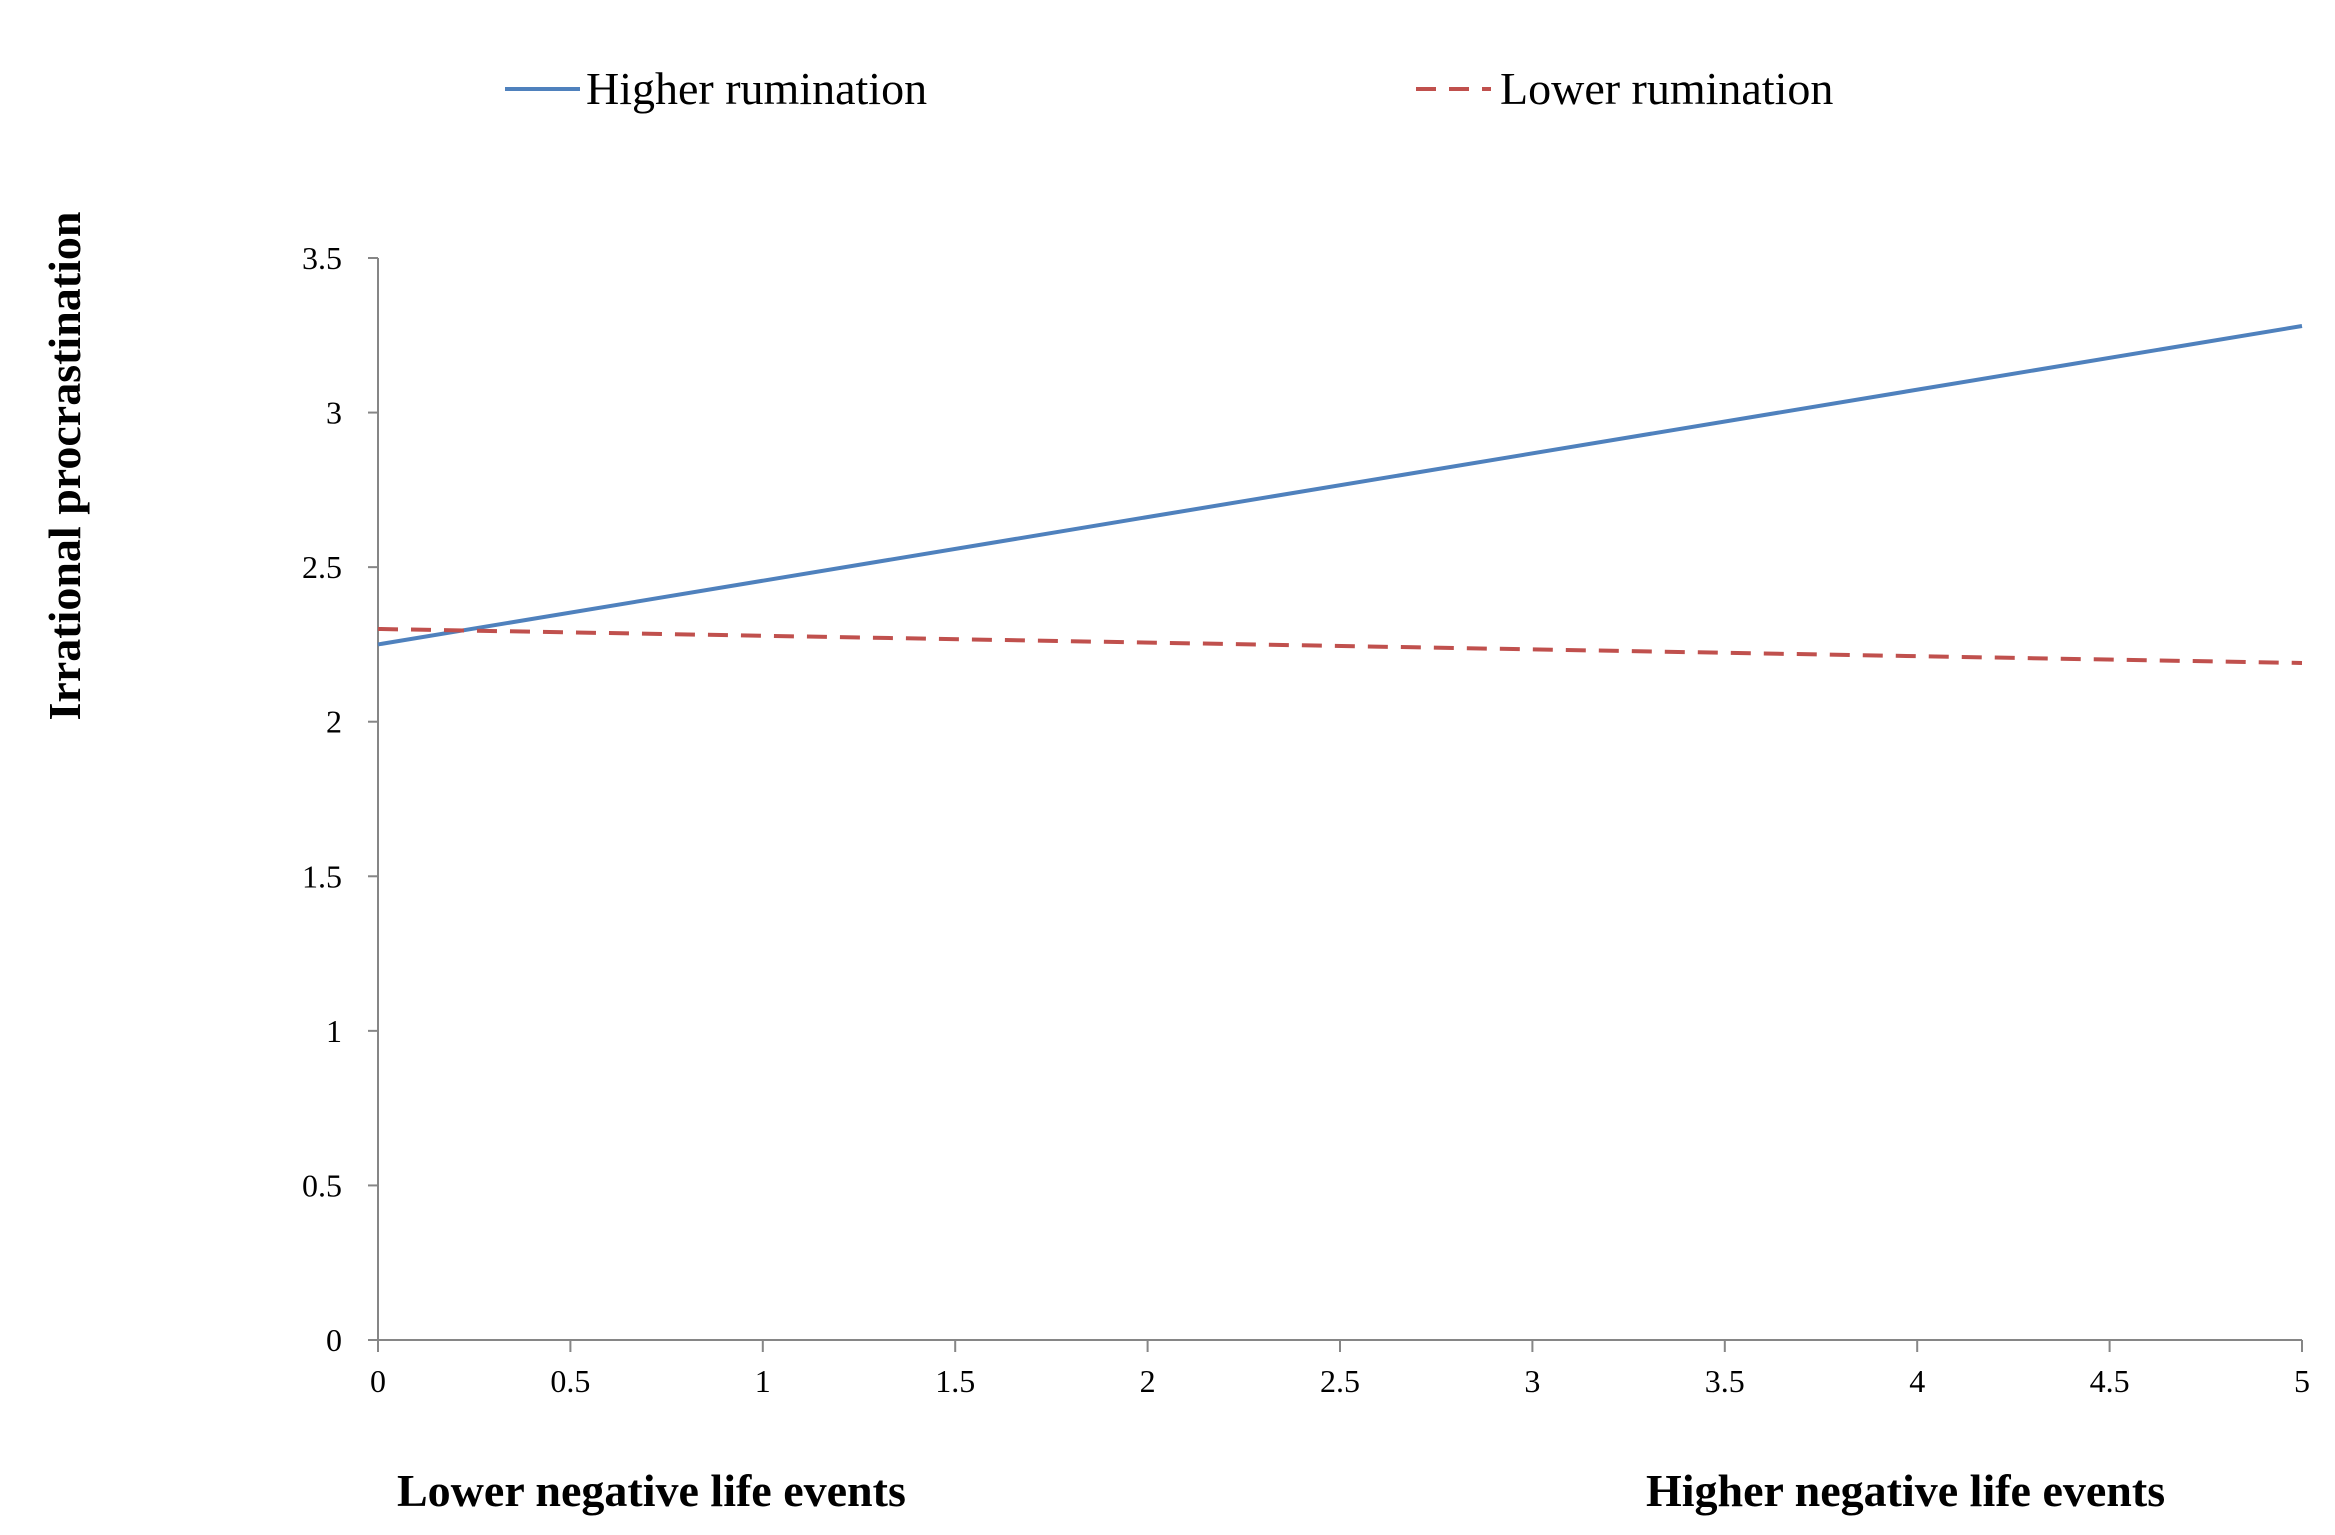 The image size is (2335, 1535). Describe the element at coordinates (570, 1381) in the screenshot. I see `x-tick-label: 0.5` at that location.